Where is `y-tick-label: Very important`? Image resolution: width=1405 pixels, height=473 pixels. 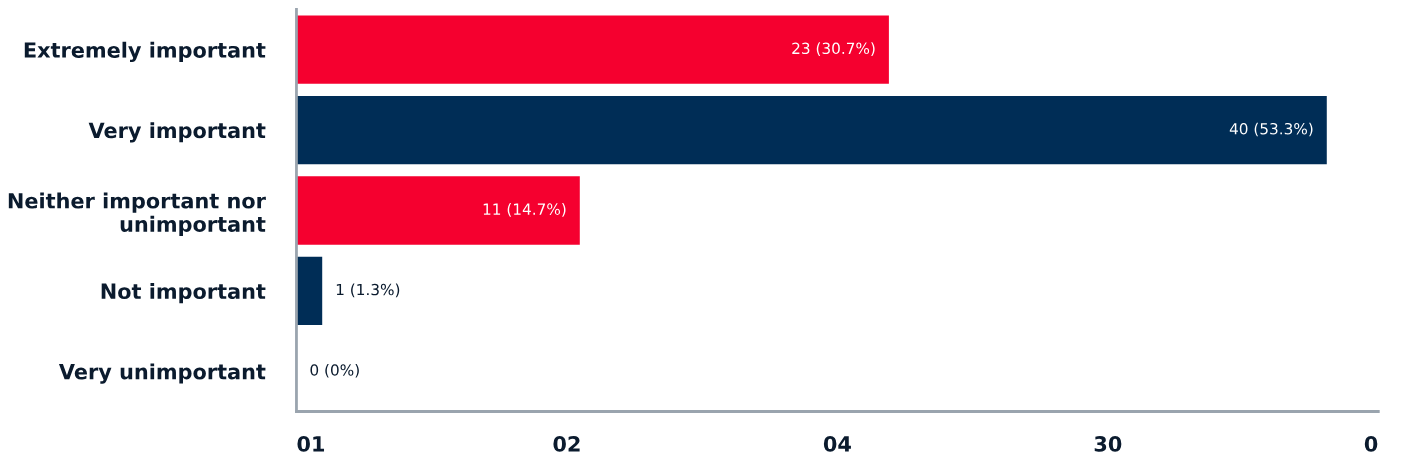 y-tick-label: Very important is located at coordinates (177, 132).